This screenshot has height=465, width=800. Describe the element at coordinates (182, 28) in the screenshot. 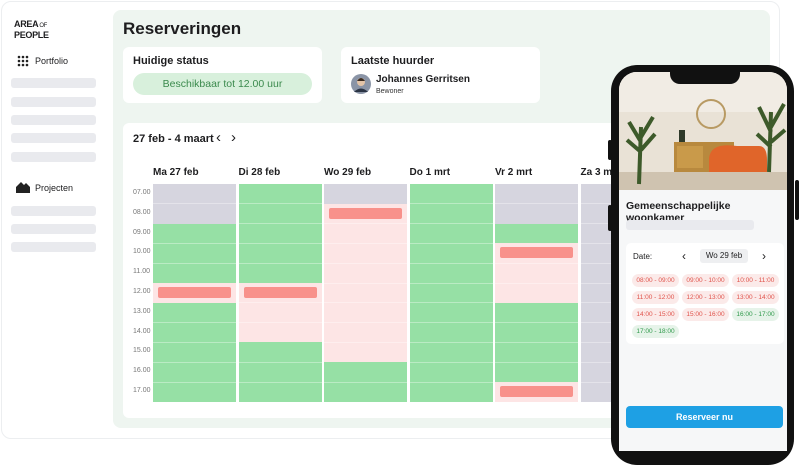

I see `page-title: Reserveringen` at that location.